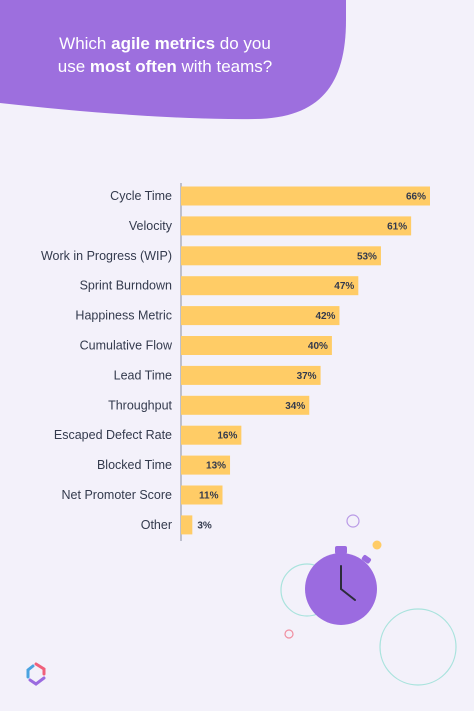 This screenshot has height=711, width=474. What do you see at coordinates (397, 226) in the screenshot?
I see `value-label: 61%` at bounding box center [397, 226].